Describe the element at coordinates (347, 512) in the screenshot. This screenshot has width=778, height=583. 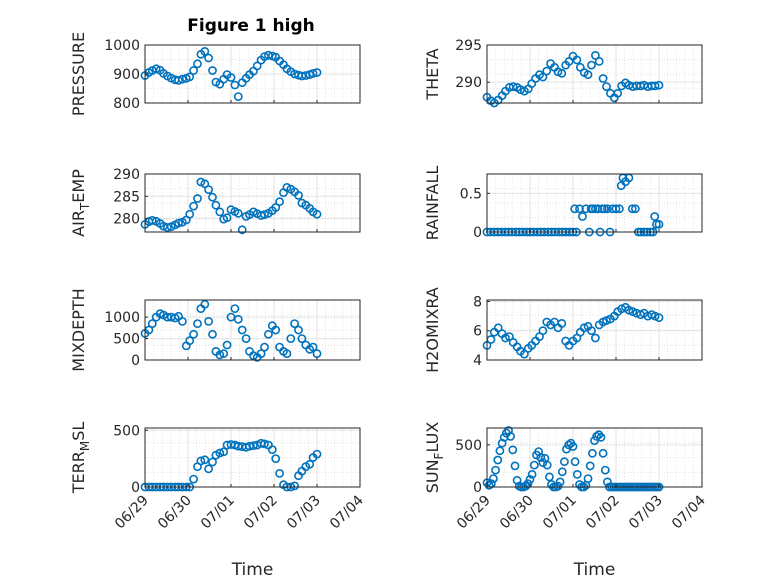
I see `x-tick-label: 07/04` at that location.